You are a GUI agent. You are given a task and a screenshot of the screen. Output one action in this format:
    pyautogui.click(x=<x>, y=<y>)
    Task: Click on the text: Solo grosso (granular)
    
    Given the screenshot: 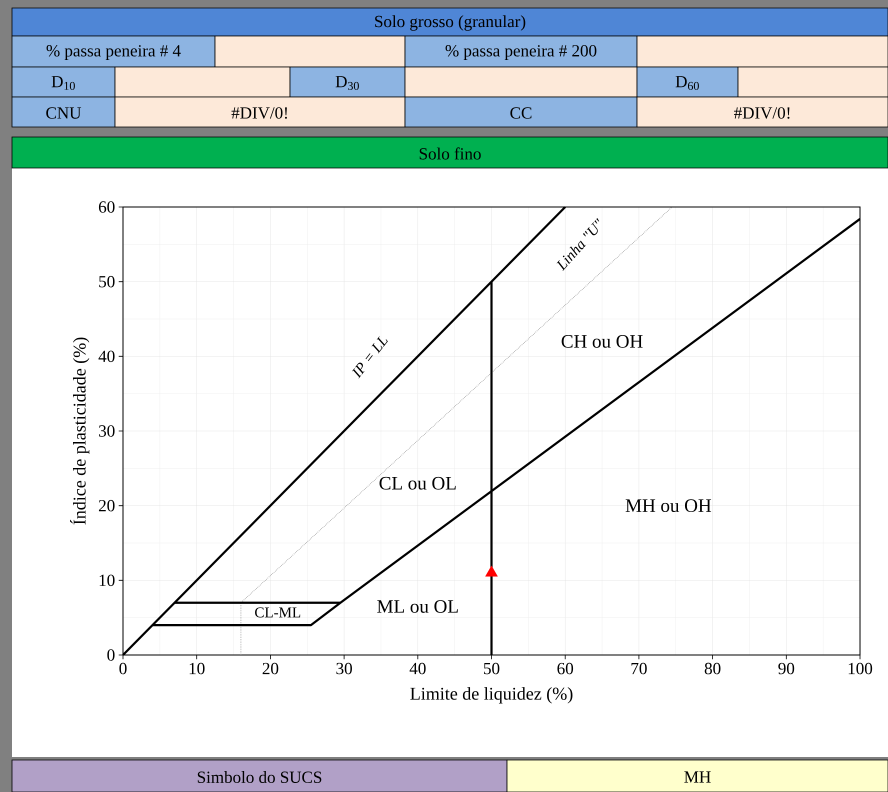 What is the action you would take?
    pyautogui.click(x=450, y=23)
    